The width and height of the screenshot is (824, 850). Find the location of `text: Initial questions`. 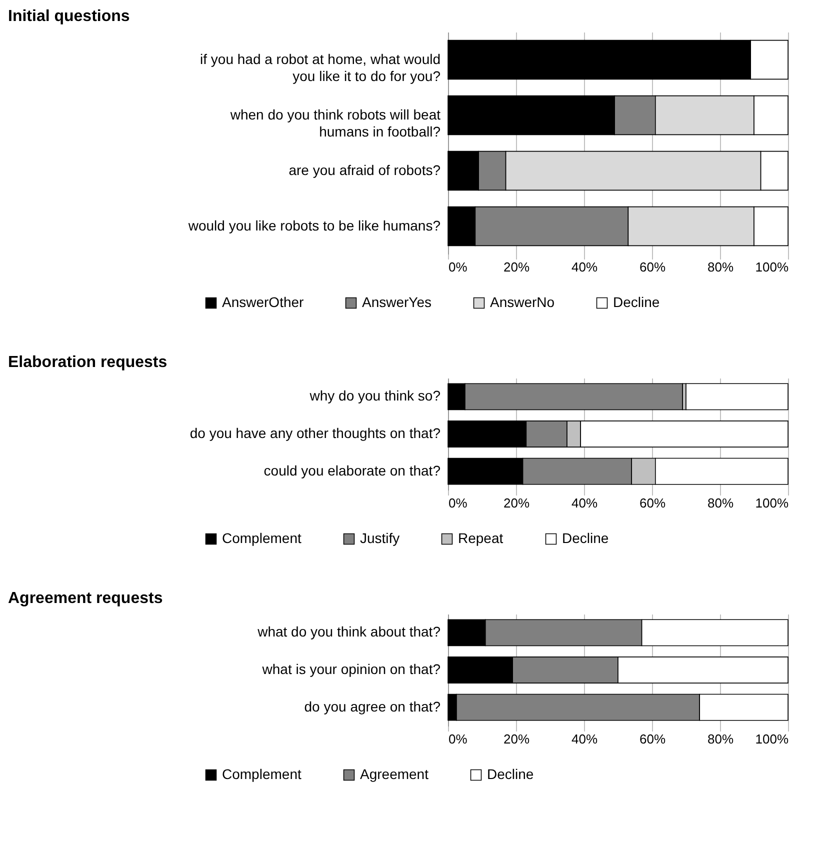

text: Initial questions is located at coordinates (69, 16).